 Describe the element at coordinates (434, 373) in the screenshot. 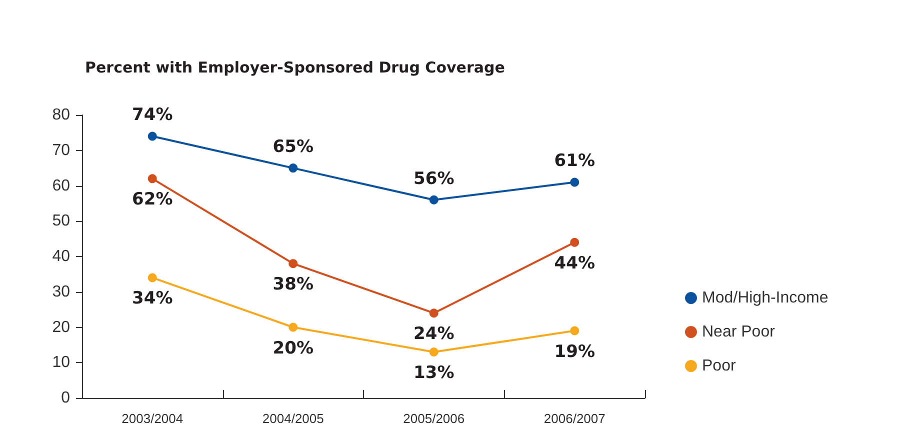

I see `data-label: 13%` at that location.